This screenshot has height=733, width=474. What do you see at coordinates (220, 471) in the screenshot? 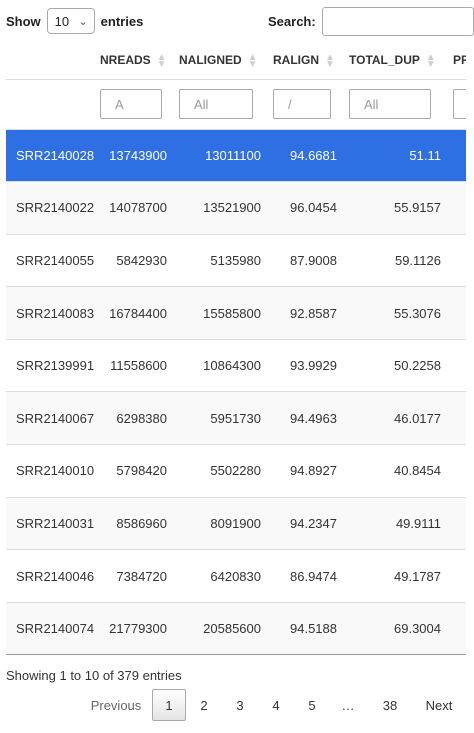
I see `cell-naligned: 5502280` at bounding box center [220, 471].